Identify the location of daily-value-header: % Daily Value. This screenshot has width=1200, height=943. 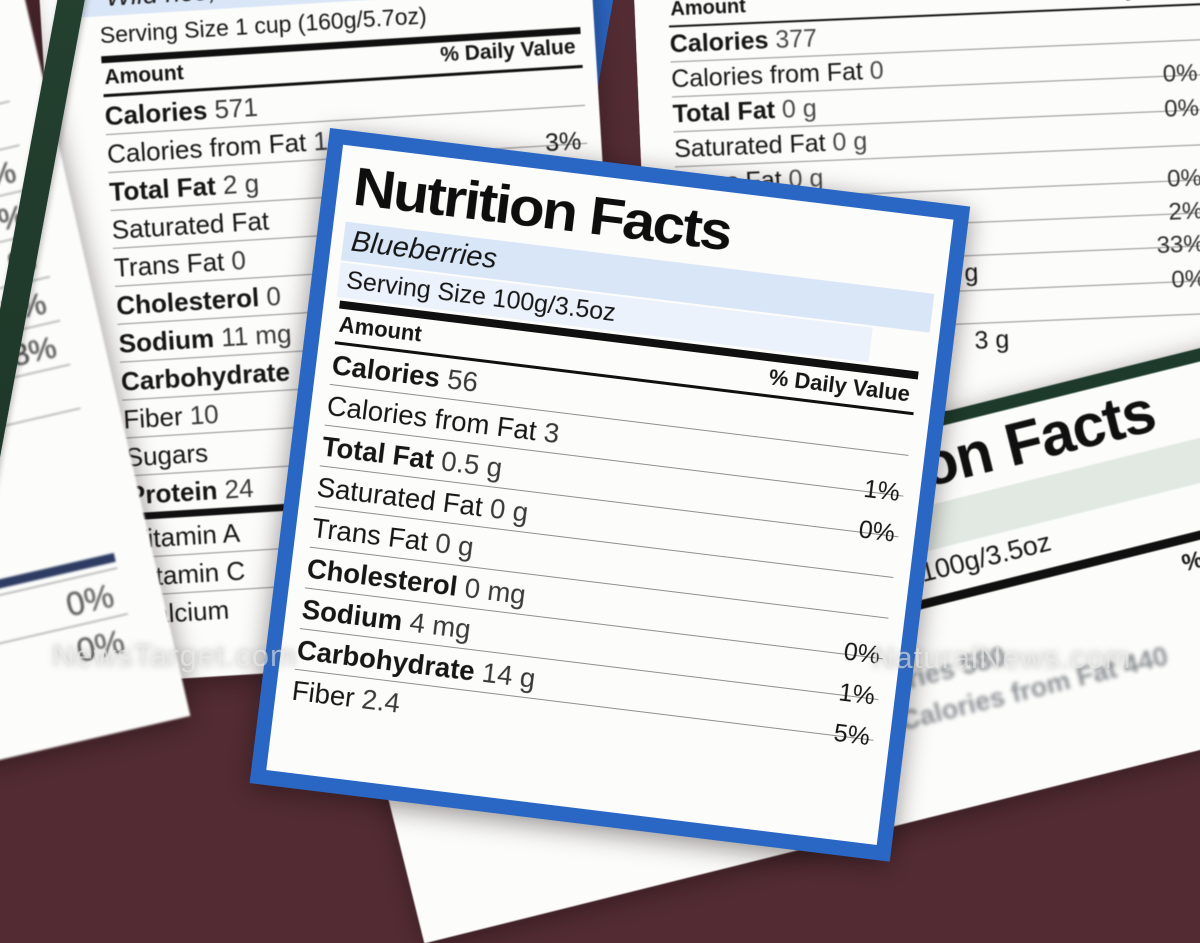
(1130, 2).